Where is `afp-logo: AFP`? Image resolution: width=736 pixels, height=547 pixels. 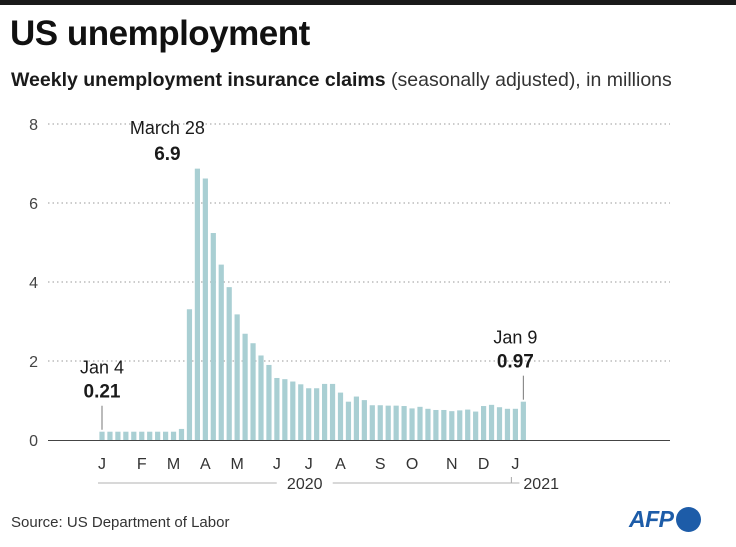
afp-logo: AFP is located at coordinates (665, 519).